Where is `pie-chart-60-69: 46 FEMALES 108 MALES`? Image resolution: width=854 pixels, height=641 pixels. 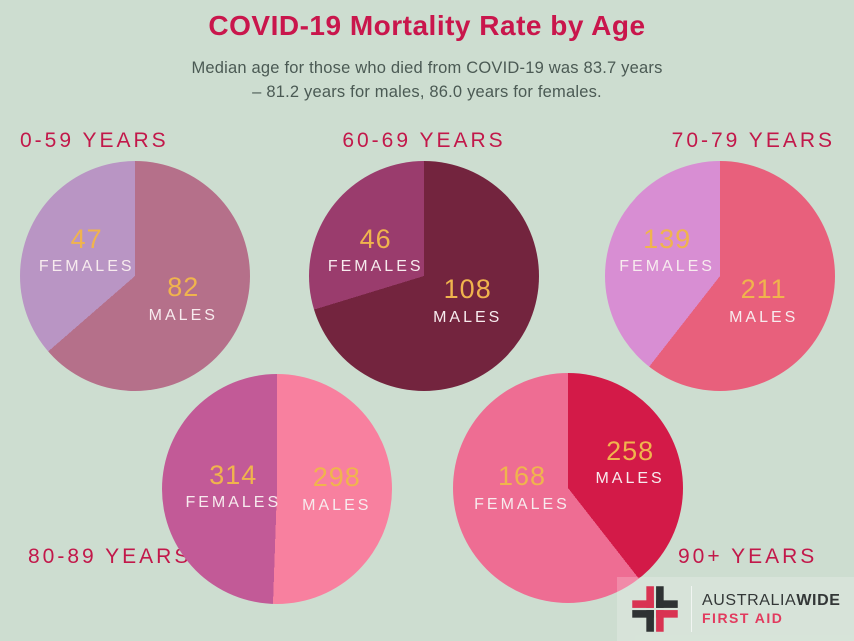 pie-chart-60-69: 46 FEMALES 108 MALES is located at coordinates (424, 276).